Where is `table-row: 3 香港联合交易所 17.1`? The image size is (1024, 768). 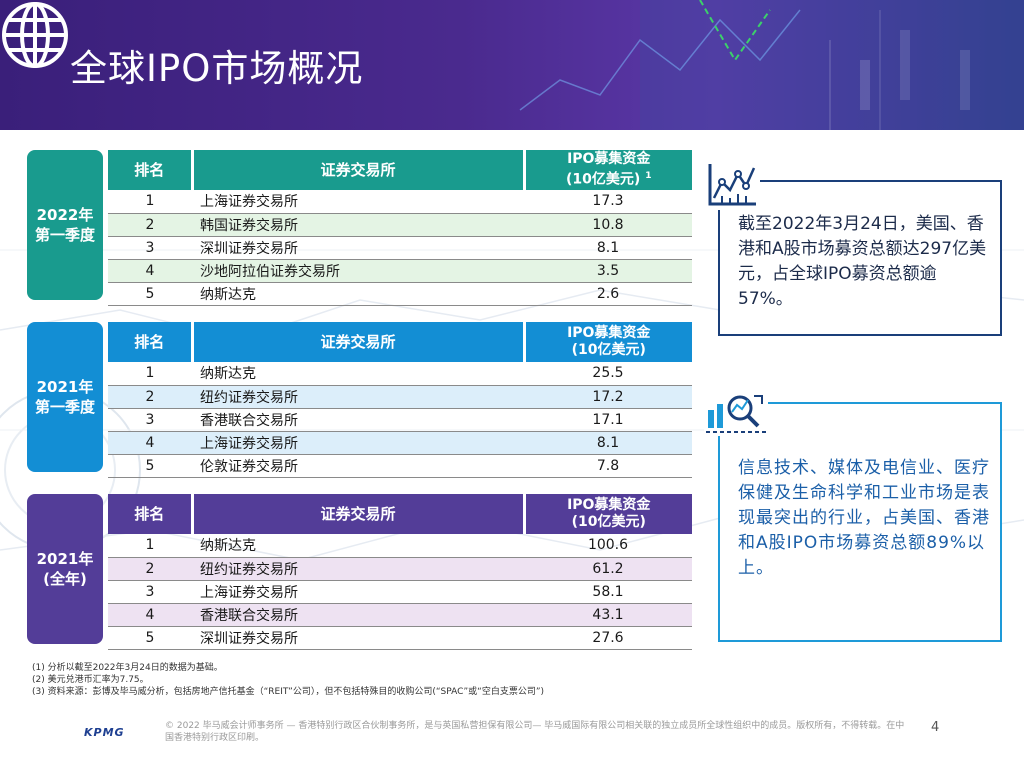 table-row: 3 香港联合交易所 17.1 is located at coordinates (400, 420).